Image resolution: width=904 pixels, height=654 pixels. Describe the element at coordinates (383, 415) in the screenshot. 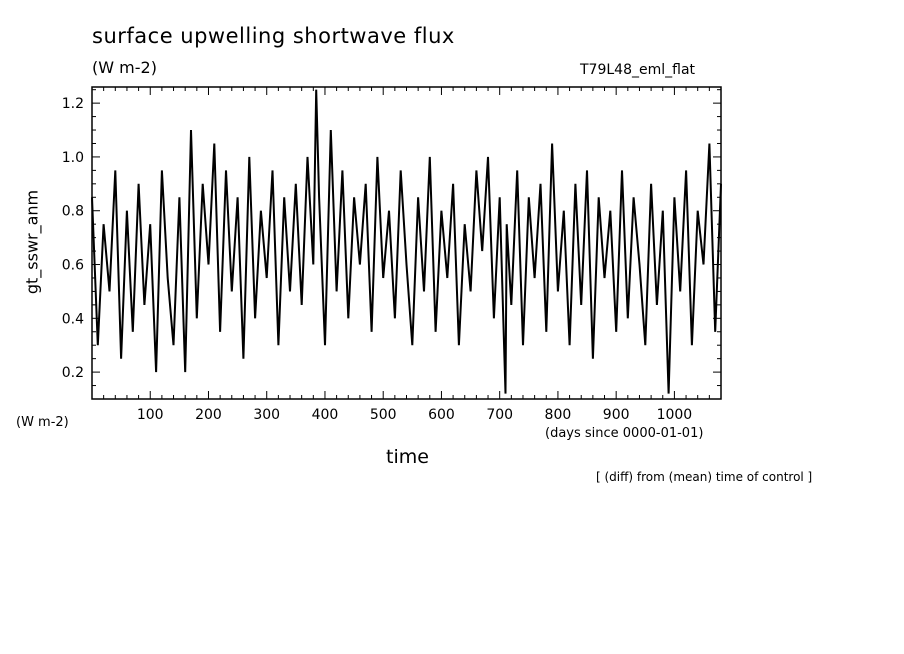

I see `x-tick-label: 500` at that location.